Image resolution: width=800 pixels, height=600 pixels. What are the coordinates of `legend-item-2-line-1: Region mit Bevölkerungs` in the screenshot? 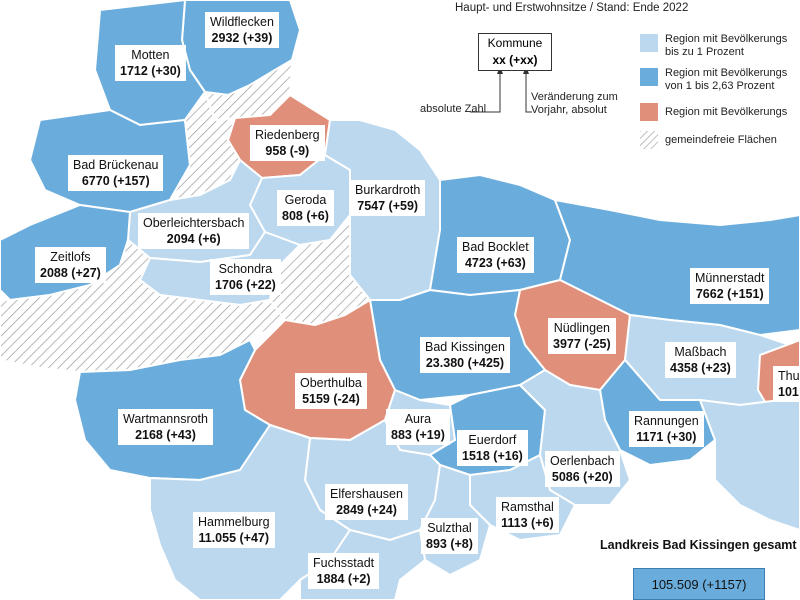 It's located at (726, 73).